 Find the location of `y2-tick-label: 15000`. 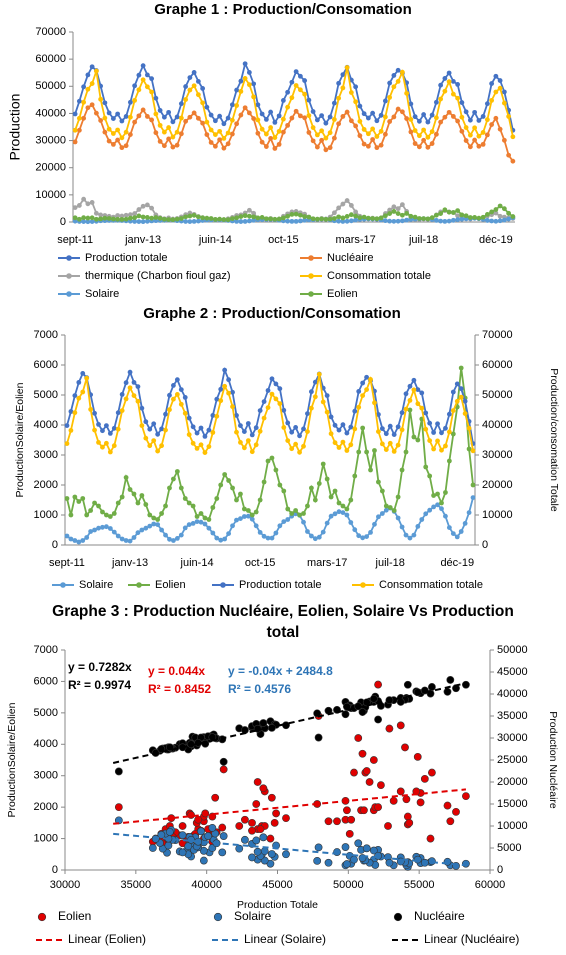

y2-tick-label: 15000 is located at coordinates (512, 804).